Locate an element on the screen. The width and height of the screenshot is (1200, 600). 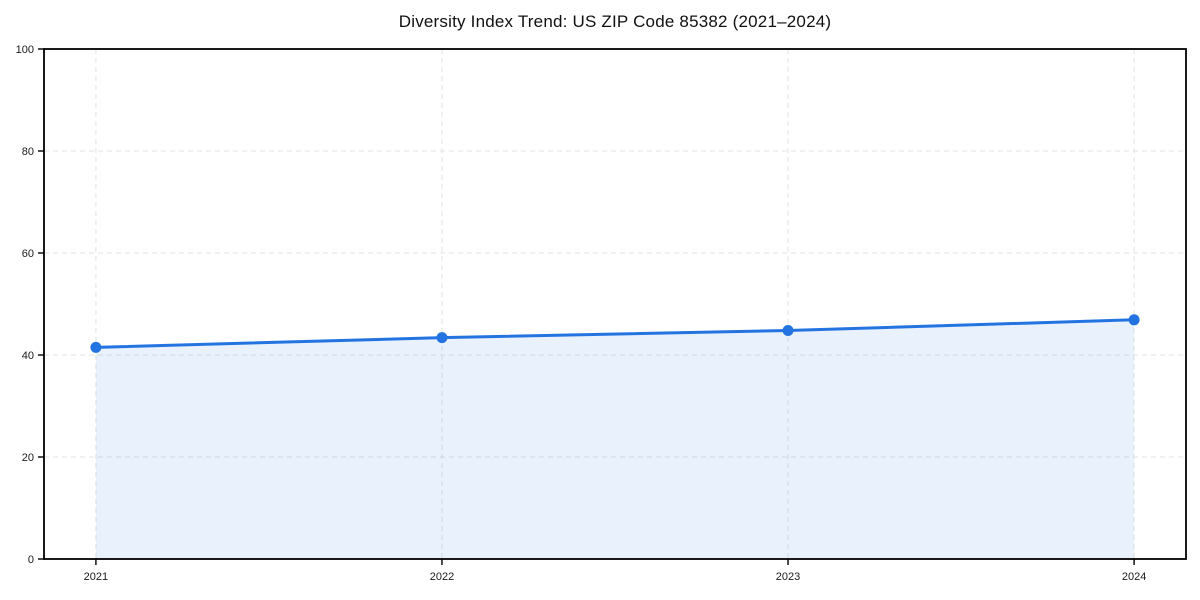
y-tick-label: 60 is located at coordinates (28, 254).